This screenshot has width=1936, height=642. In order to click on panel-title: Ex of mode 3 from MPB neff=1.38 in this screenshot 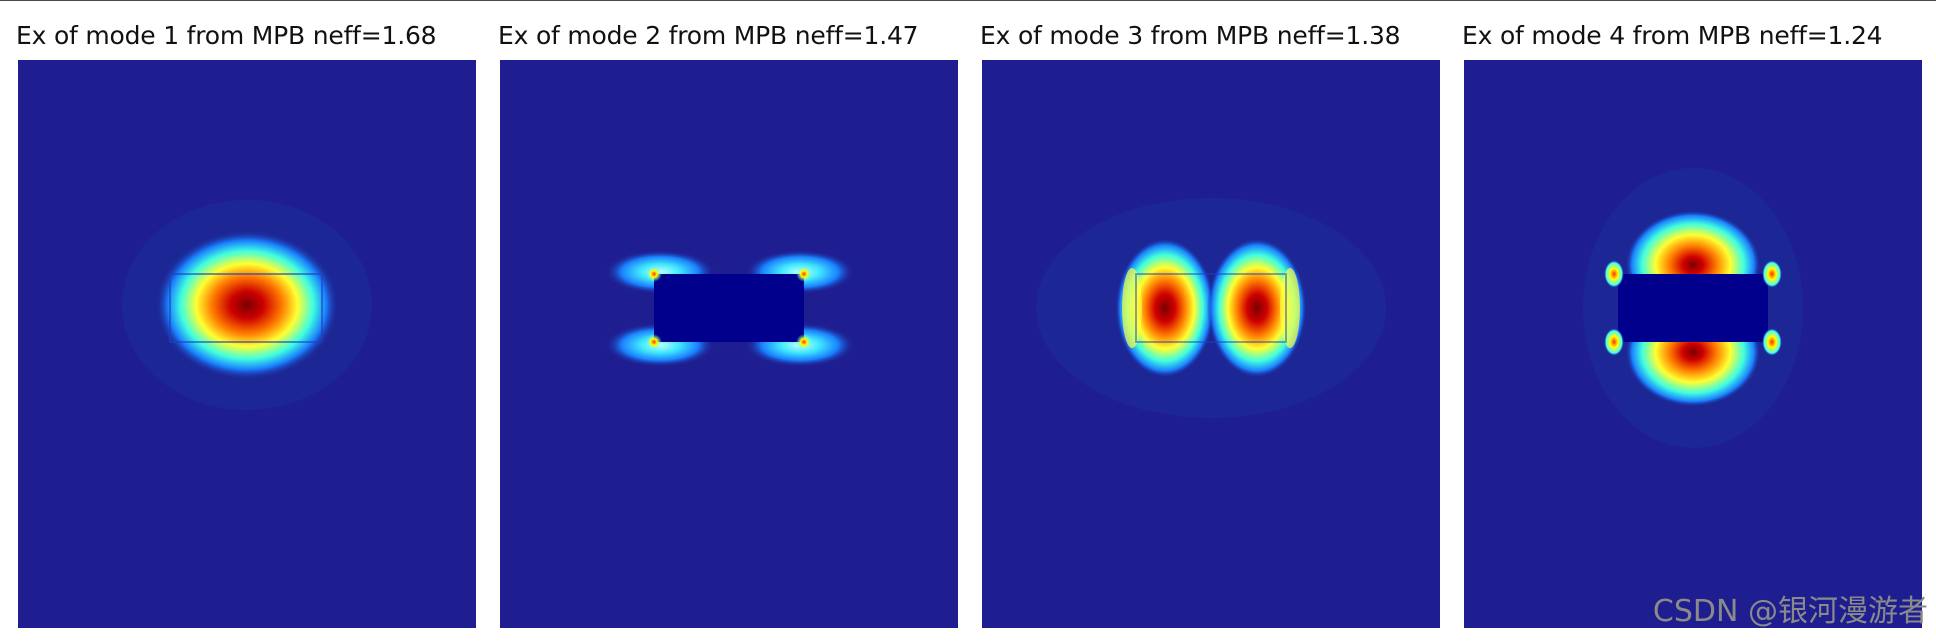, I will do `click(1190, 35)`.